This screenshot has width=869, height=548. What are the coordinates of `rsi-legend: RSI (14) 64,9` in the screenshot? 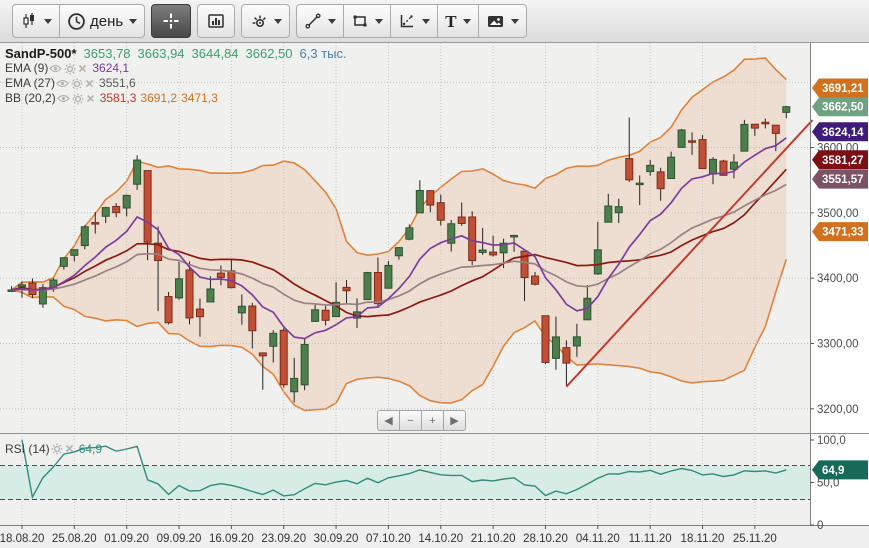 It's located at (53, 448).